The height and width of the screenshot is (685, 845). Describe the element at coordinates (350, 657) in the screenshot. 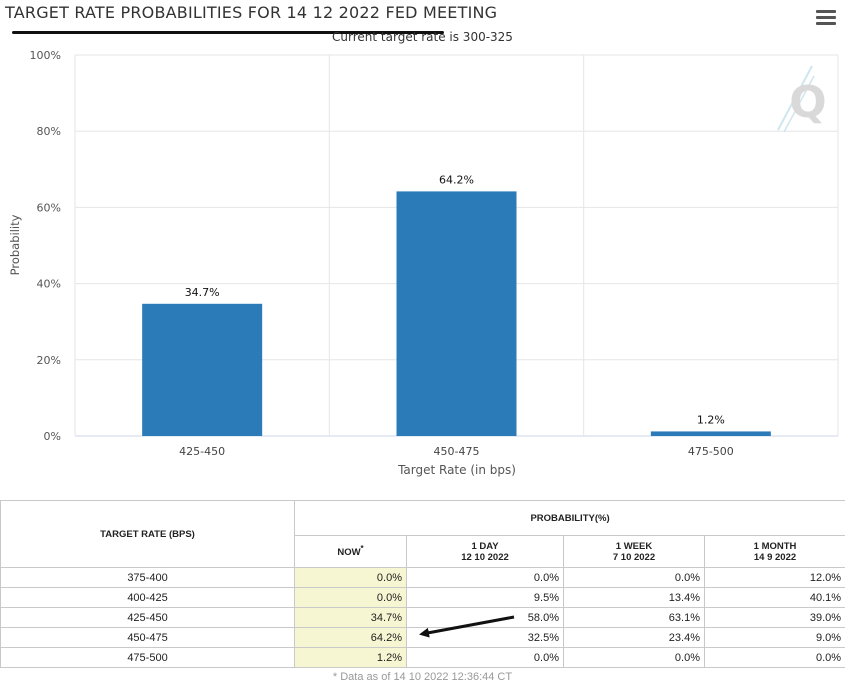

I see `cell-now: 1.2%` at that location.